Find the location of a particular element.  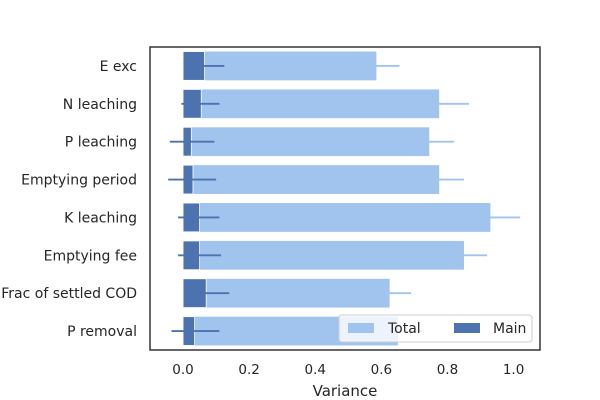

x-tick-label: 0.4 is located at coordinates (315, 370).